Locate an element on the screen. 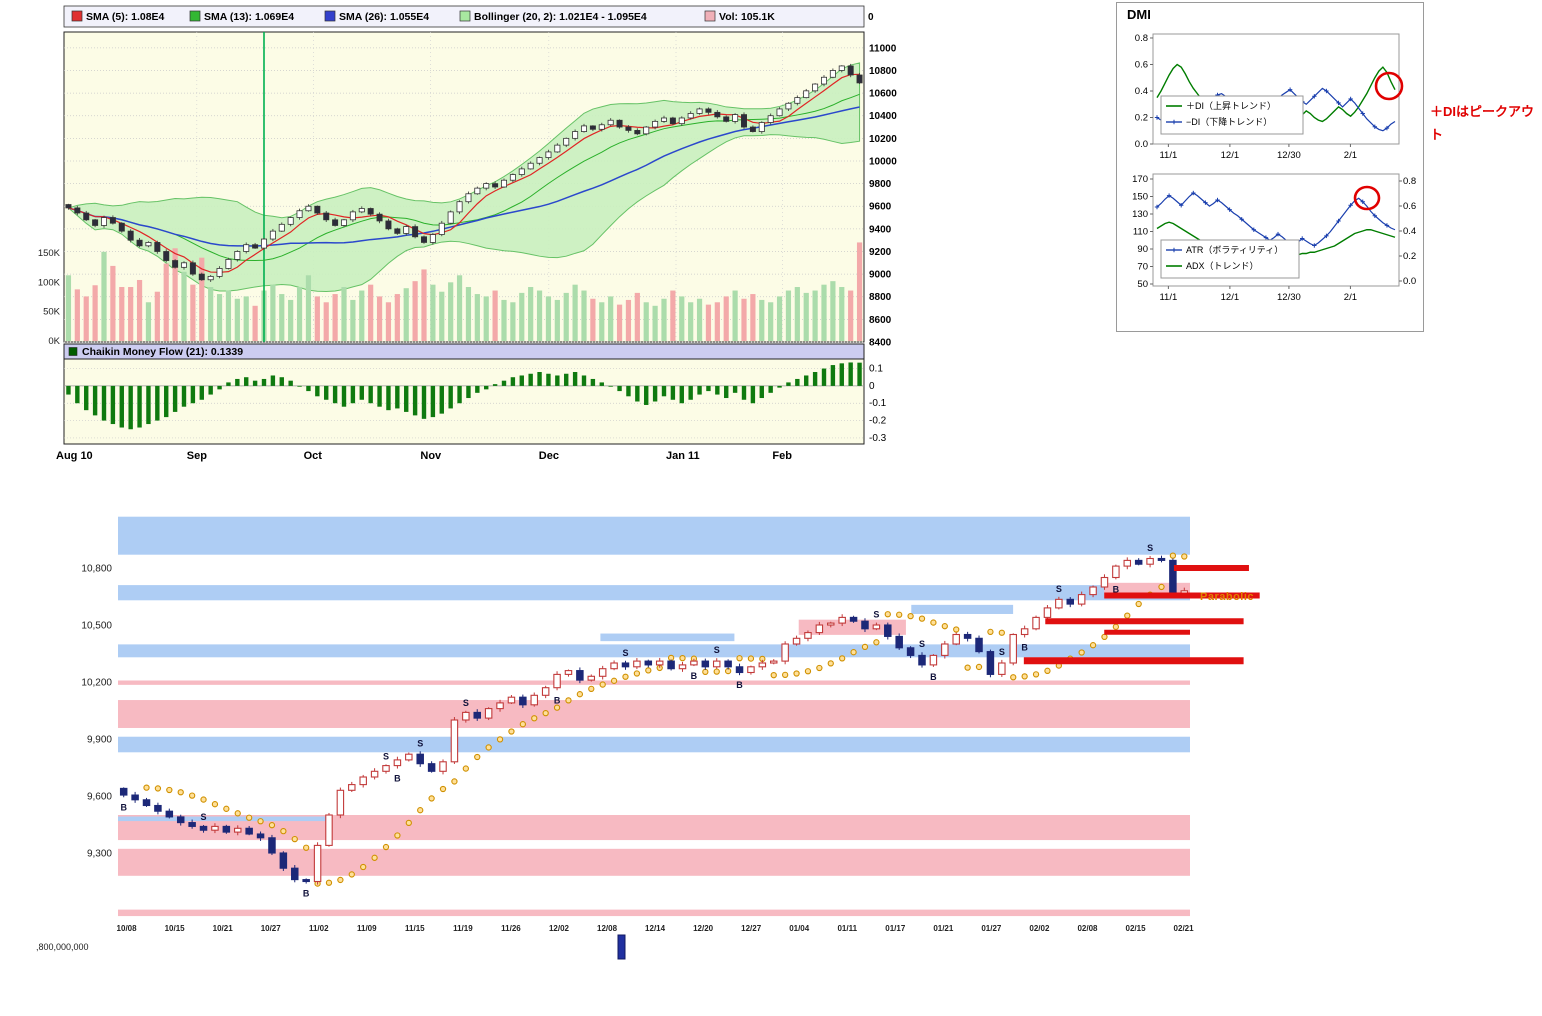  svg-text: Nov is located at coordinates (431, 456).